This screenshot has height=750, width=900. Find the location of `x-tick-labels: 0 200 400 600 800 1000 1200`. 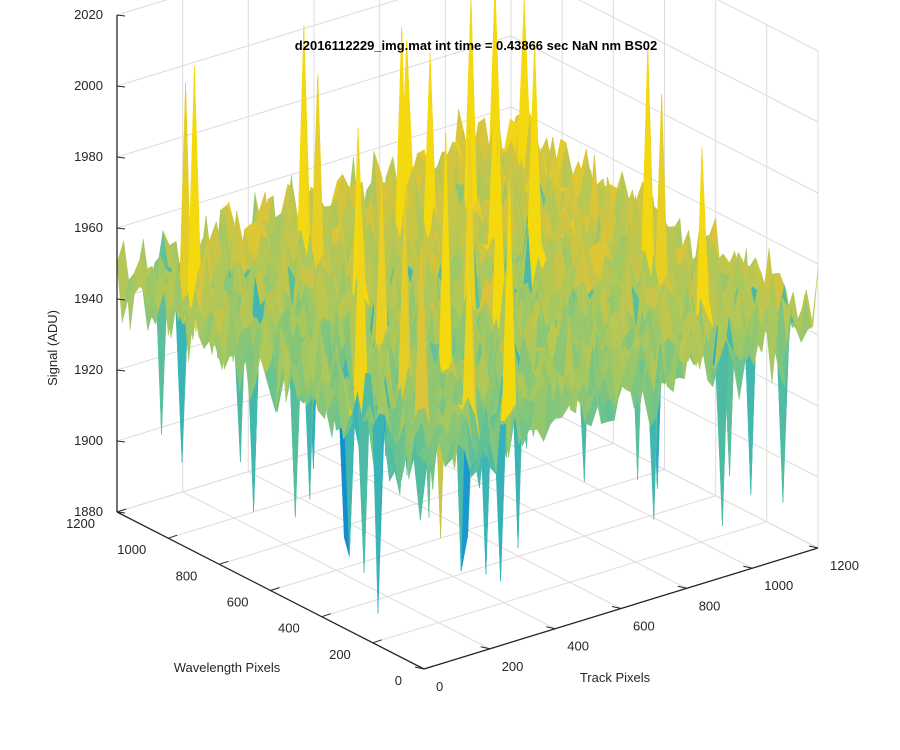

x-tick-labels: 0 200 400 600 800 1000 1200 is located at coordinates (647, 626).